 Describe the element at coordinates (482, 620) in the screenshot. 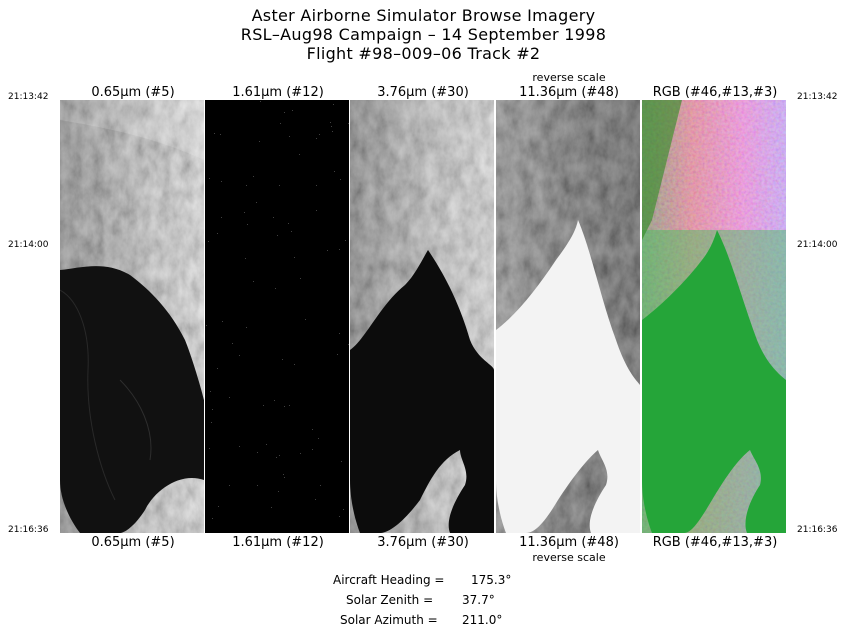

I see `solar-azimuth-value: 211.0°` at that location.